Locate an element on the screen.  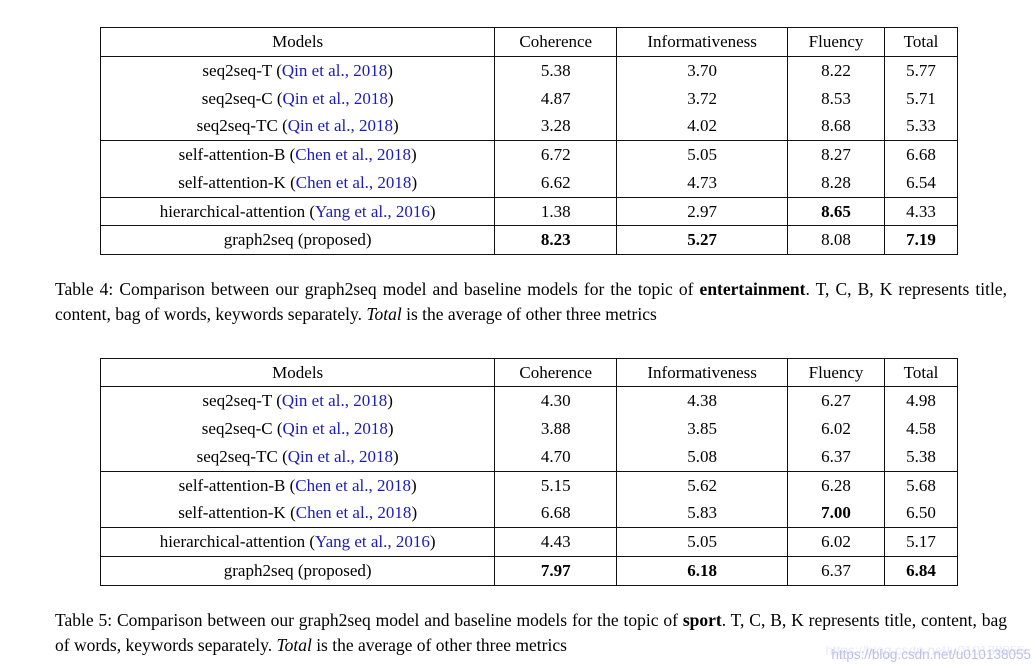
model-name: hierarchical-attention is located at coordinates (232, 542).